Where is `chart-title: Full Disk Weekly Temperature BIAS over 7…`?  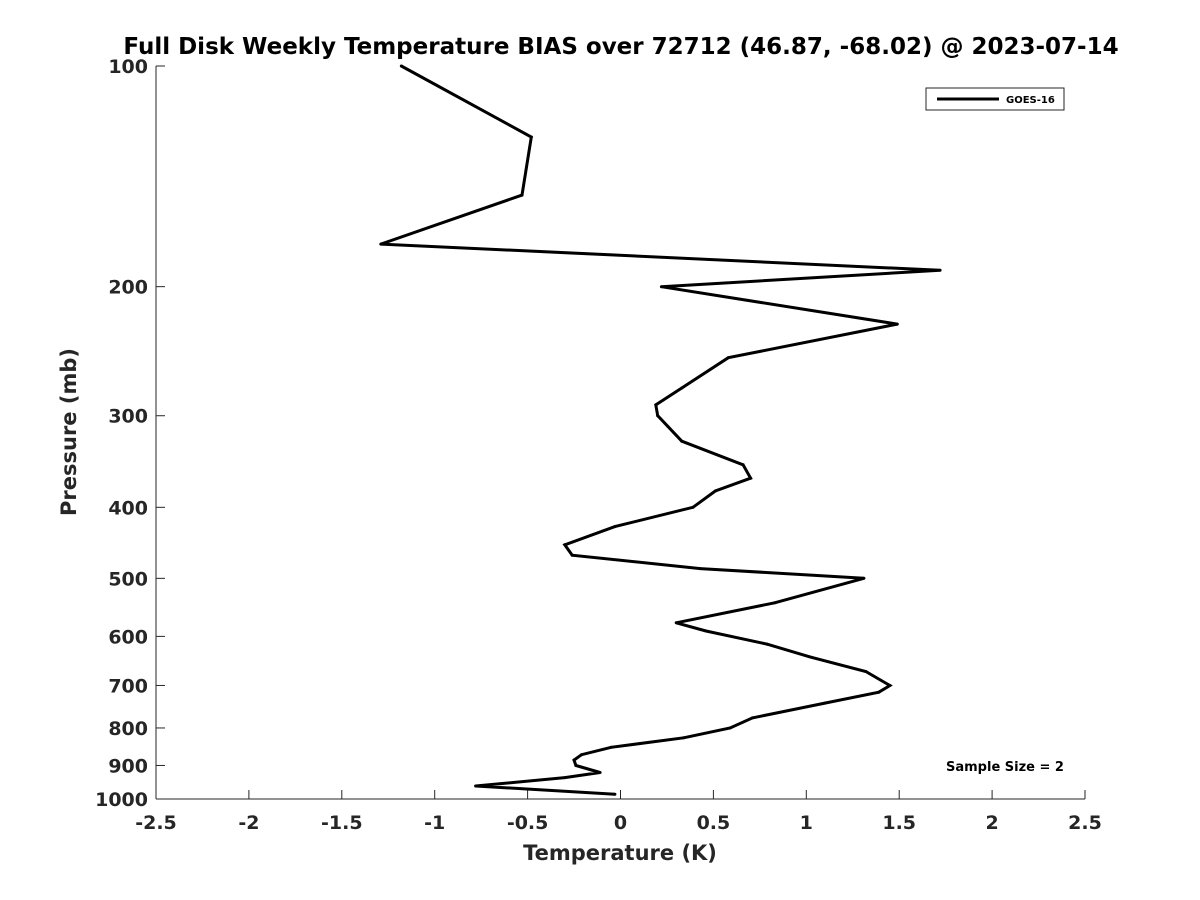 chart-title: Full Disk Weekly Temperature BIAS over 7… is located at coordinates (620, 47).